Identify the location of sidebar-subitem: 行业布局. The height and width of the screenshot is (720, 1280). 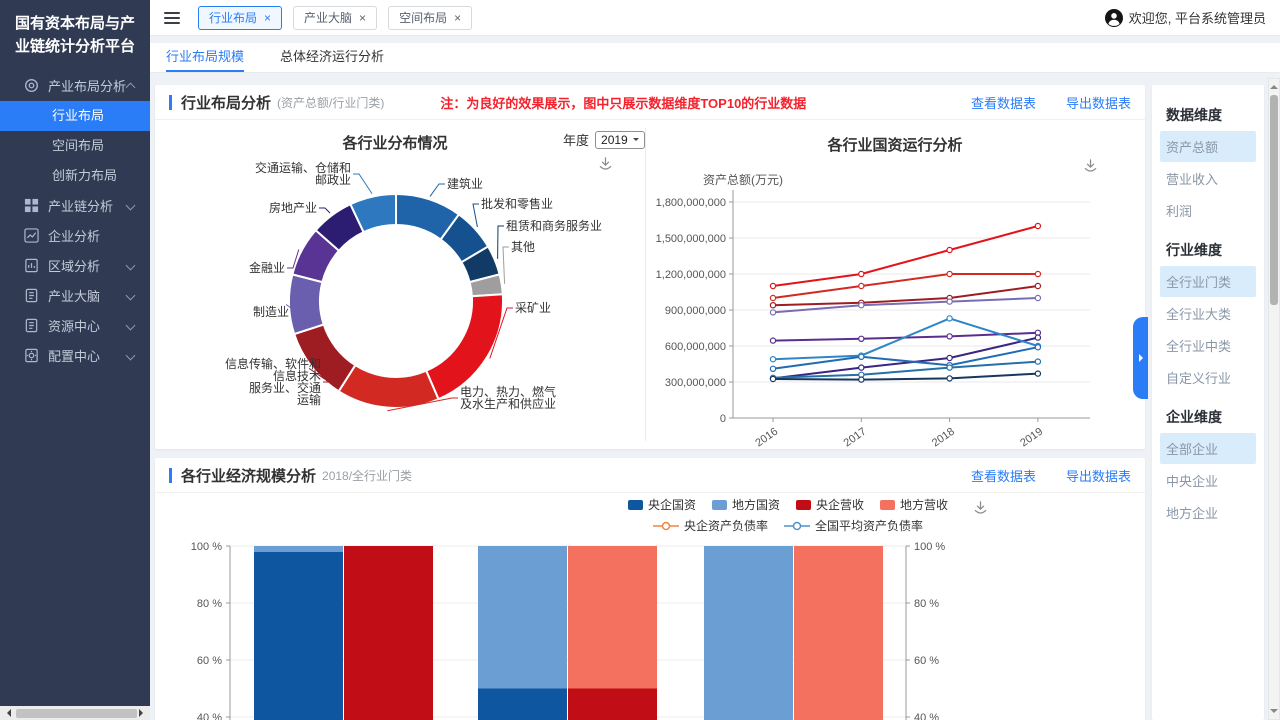
(75, 115).